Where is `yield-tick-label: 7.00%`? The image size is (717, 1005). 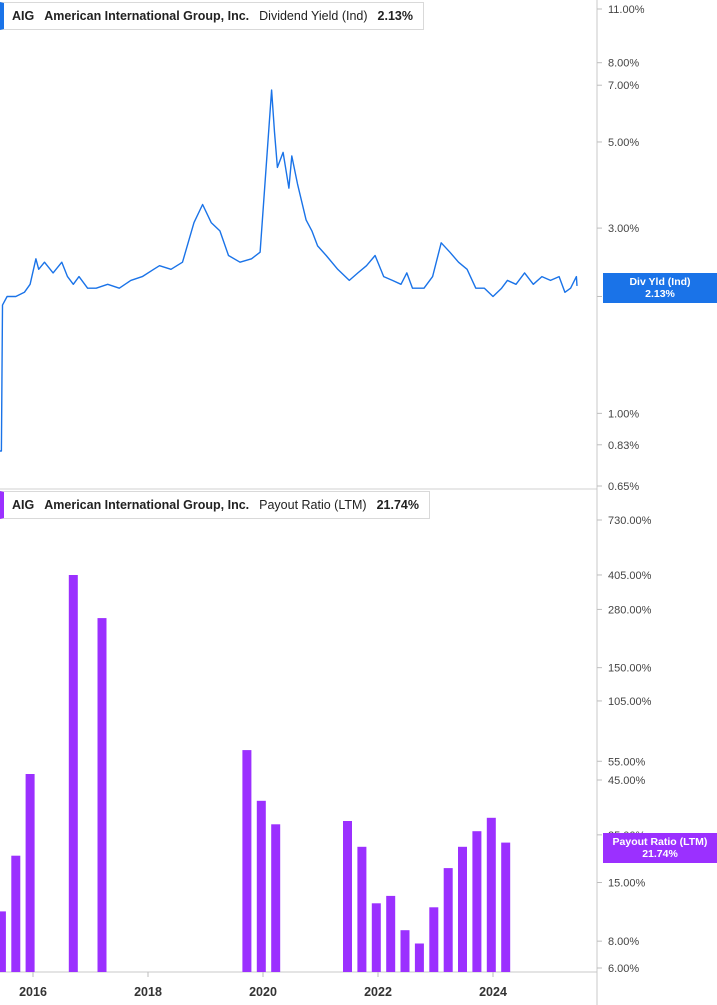
yield-tick-label: 7.00% is located at coordinates (623, 86).